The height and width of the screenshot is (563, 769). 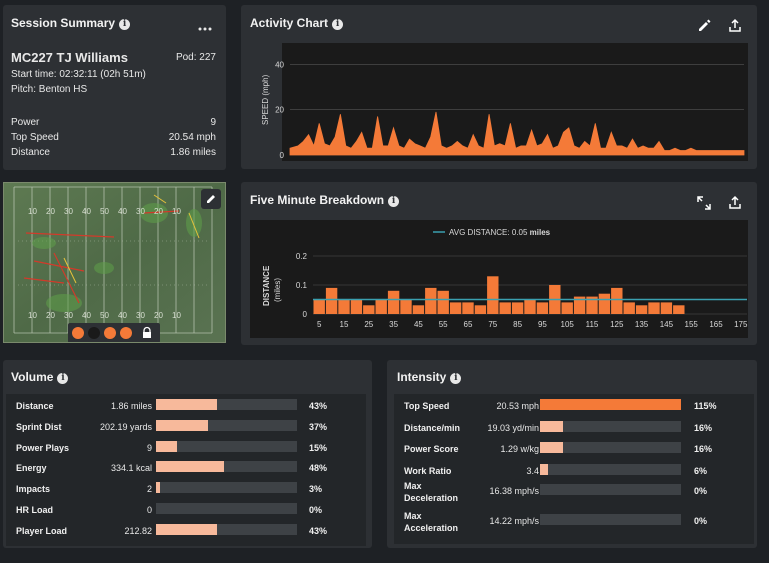 What do you see at coordinates (34, 510) in the screenshot?
I see `metric-label: HR Load` at bounding box center [34, 510].